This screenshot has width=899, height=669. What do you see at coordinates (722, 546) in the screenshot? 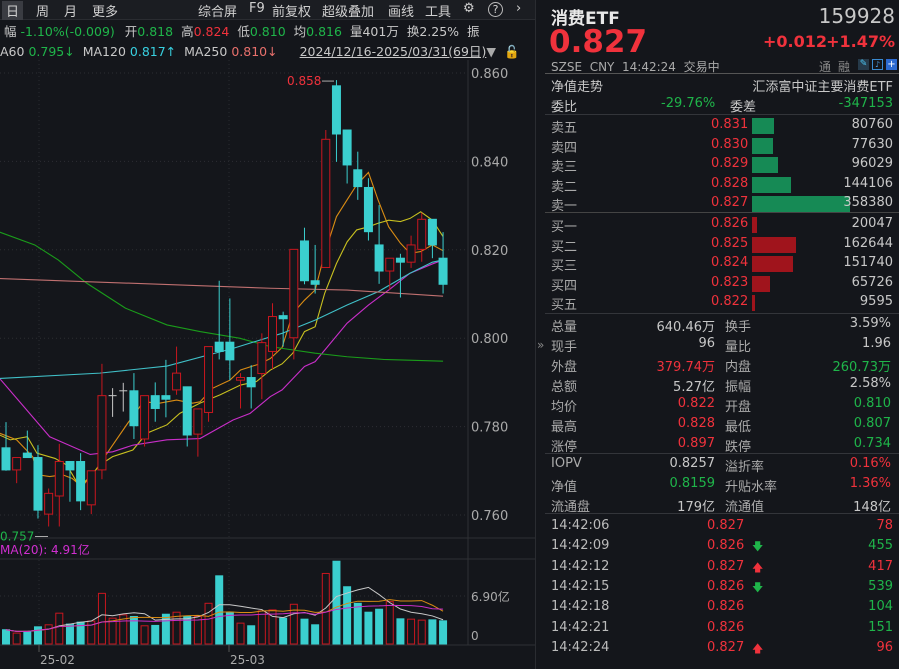
I see `tick-row: 14:42:09 0.826 🡇 455` at bounding box center [722, 546].